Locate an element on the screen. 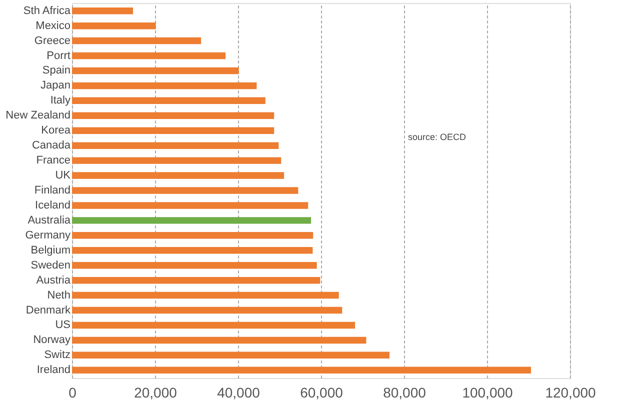  x-tick-label: 60,000 is located at coordinates (322, 392).